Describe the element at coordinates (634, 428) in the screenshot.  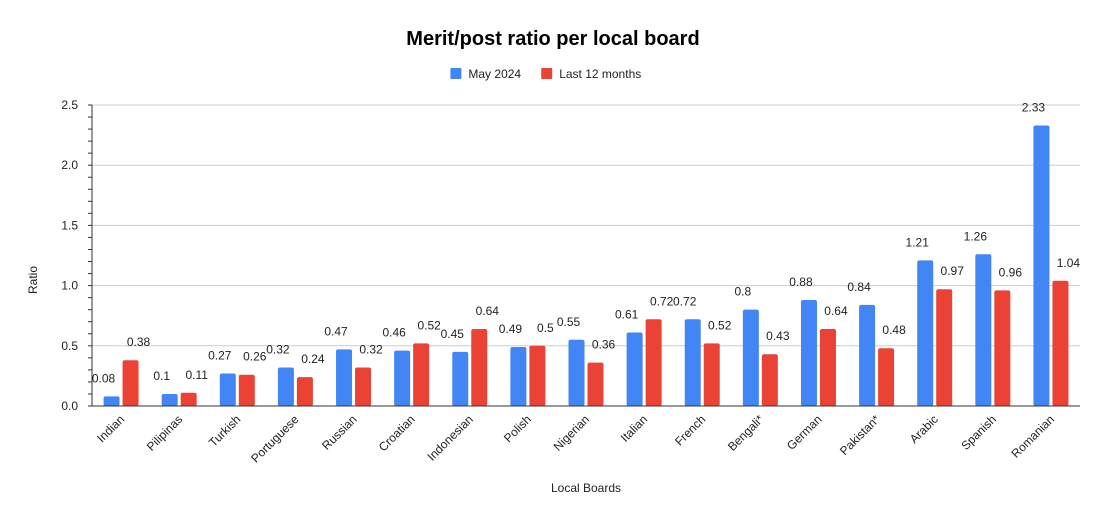
I see `x-tick-label: Italian` at that location.